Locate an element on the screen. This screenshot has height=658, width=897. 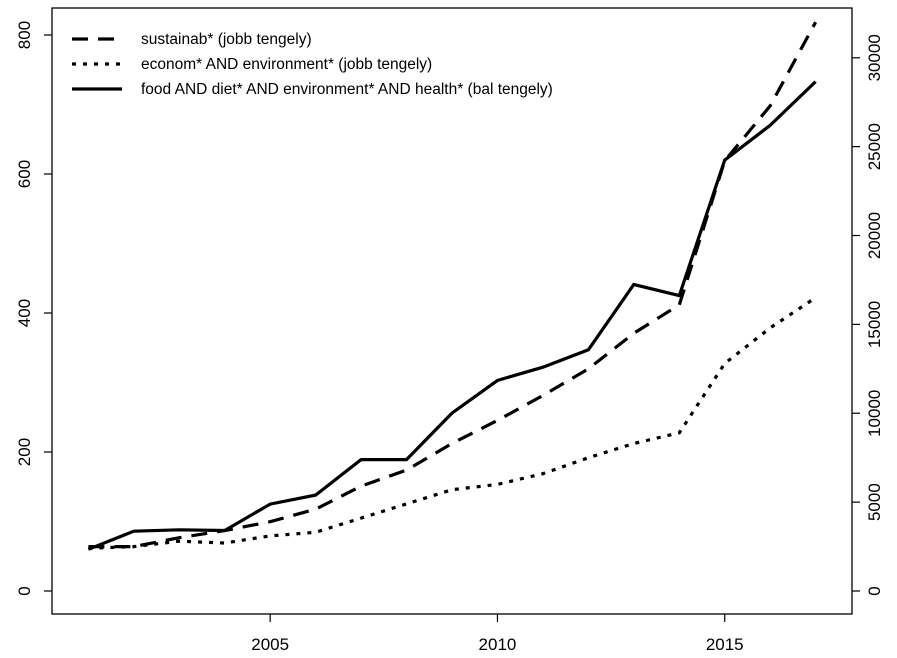
legend-label-2: econom* AND environment* (jobb tengely) is located at coordinates (286, 64).